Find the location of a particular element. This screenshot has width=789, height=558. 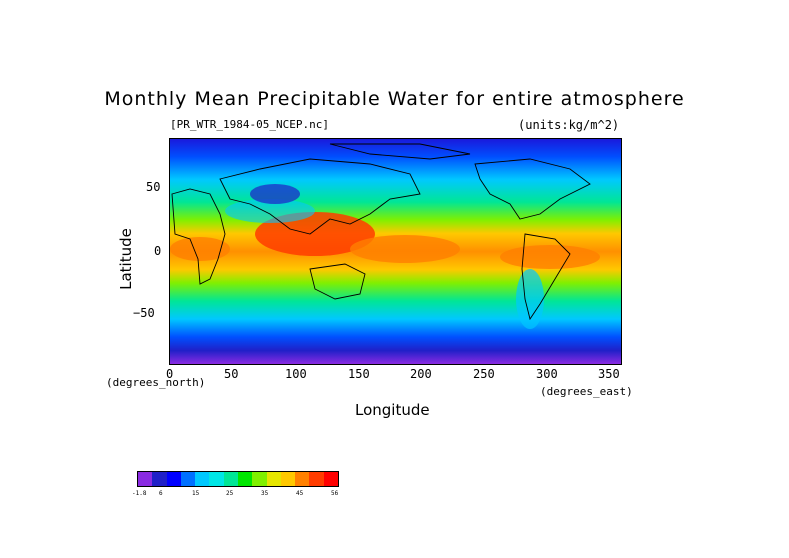

x-tick-150: 150 is located at coordinates (359, 374).